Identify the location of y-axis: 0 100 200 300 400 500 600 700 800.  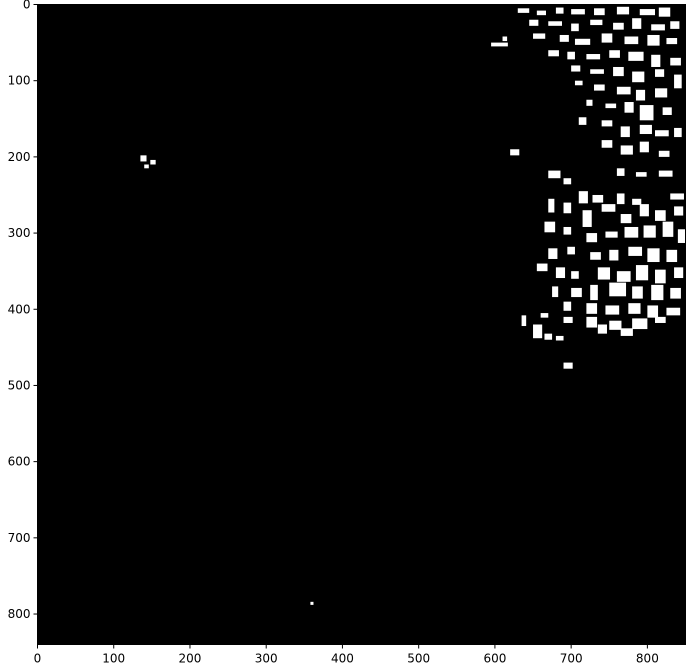
(23, 310).